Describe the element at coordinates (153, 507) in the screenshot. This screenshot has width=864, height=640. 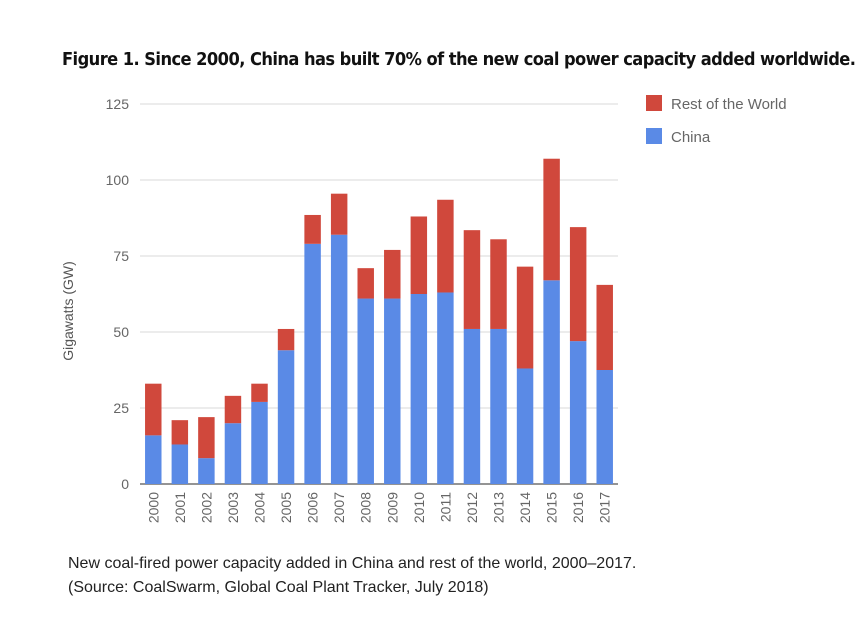
I see `x-tick-label: 2000` at that location.